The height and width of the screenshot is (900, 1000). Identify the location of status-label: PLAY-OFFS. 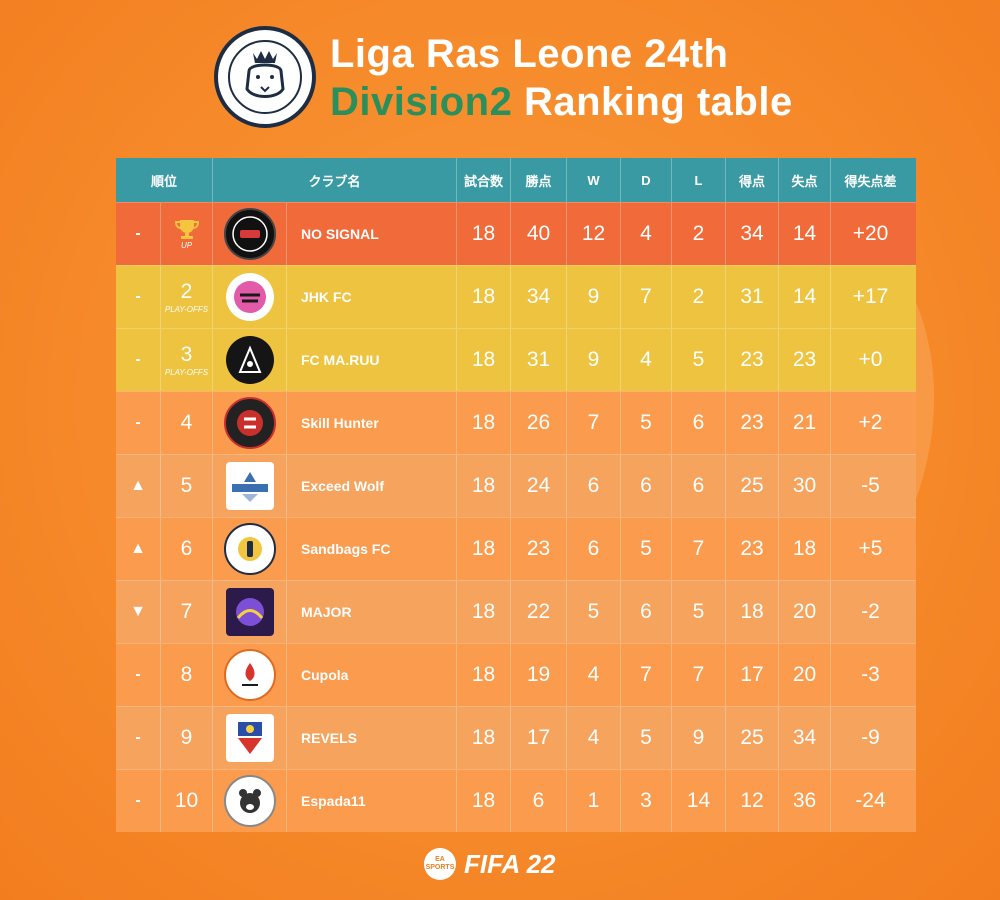
(186, 372).